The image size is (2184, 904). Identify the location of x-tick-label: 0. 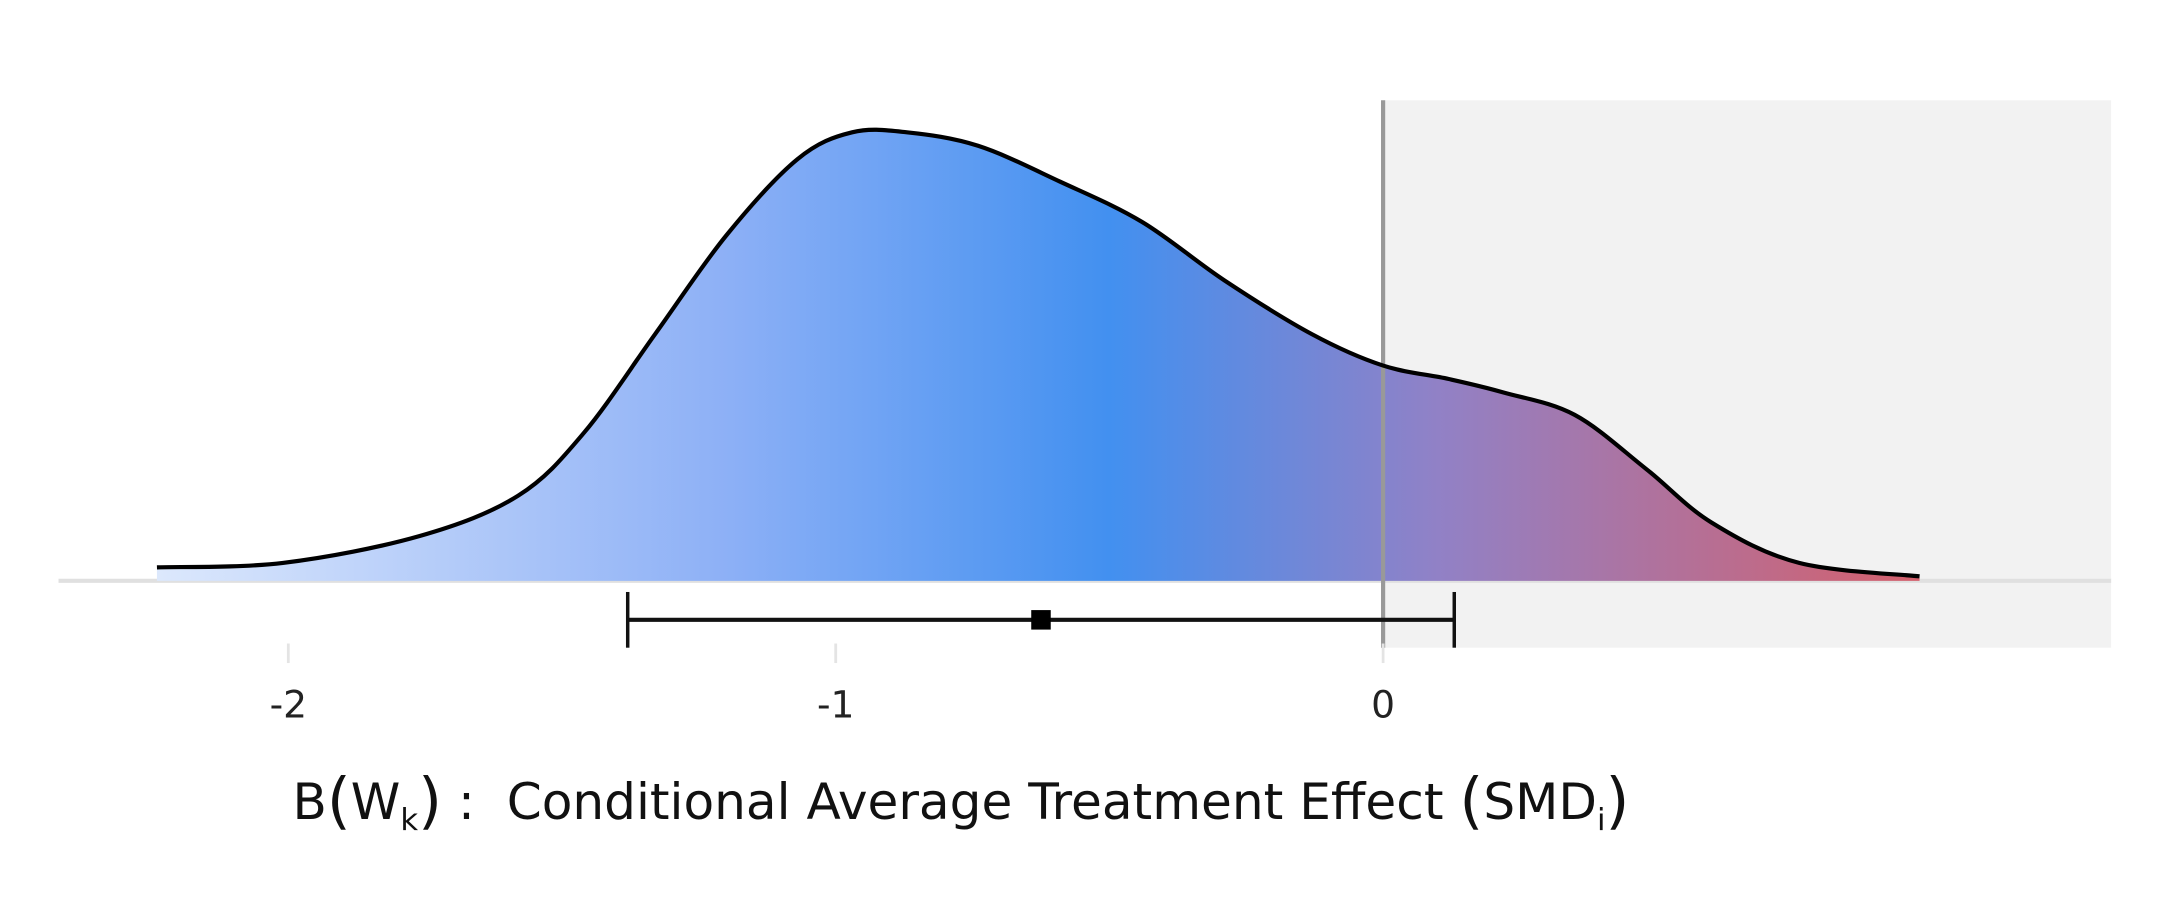
(1383, 704).